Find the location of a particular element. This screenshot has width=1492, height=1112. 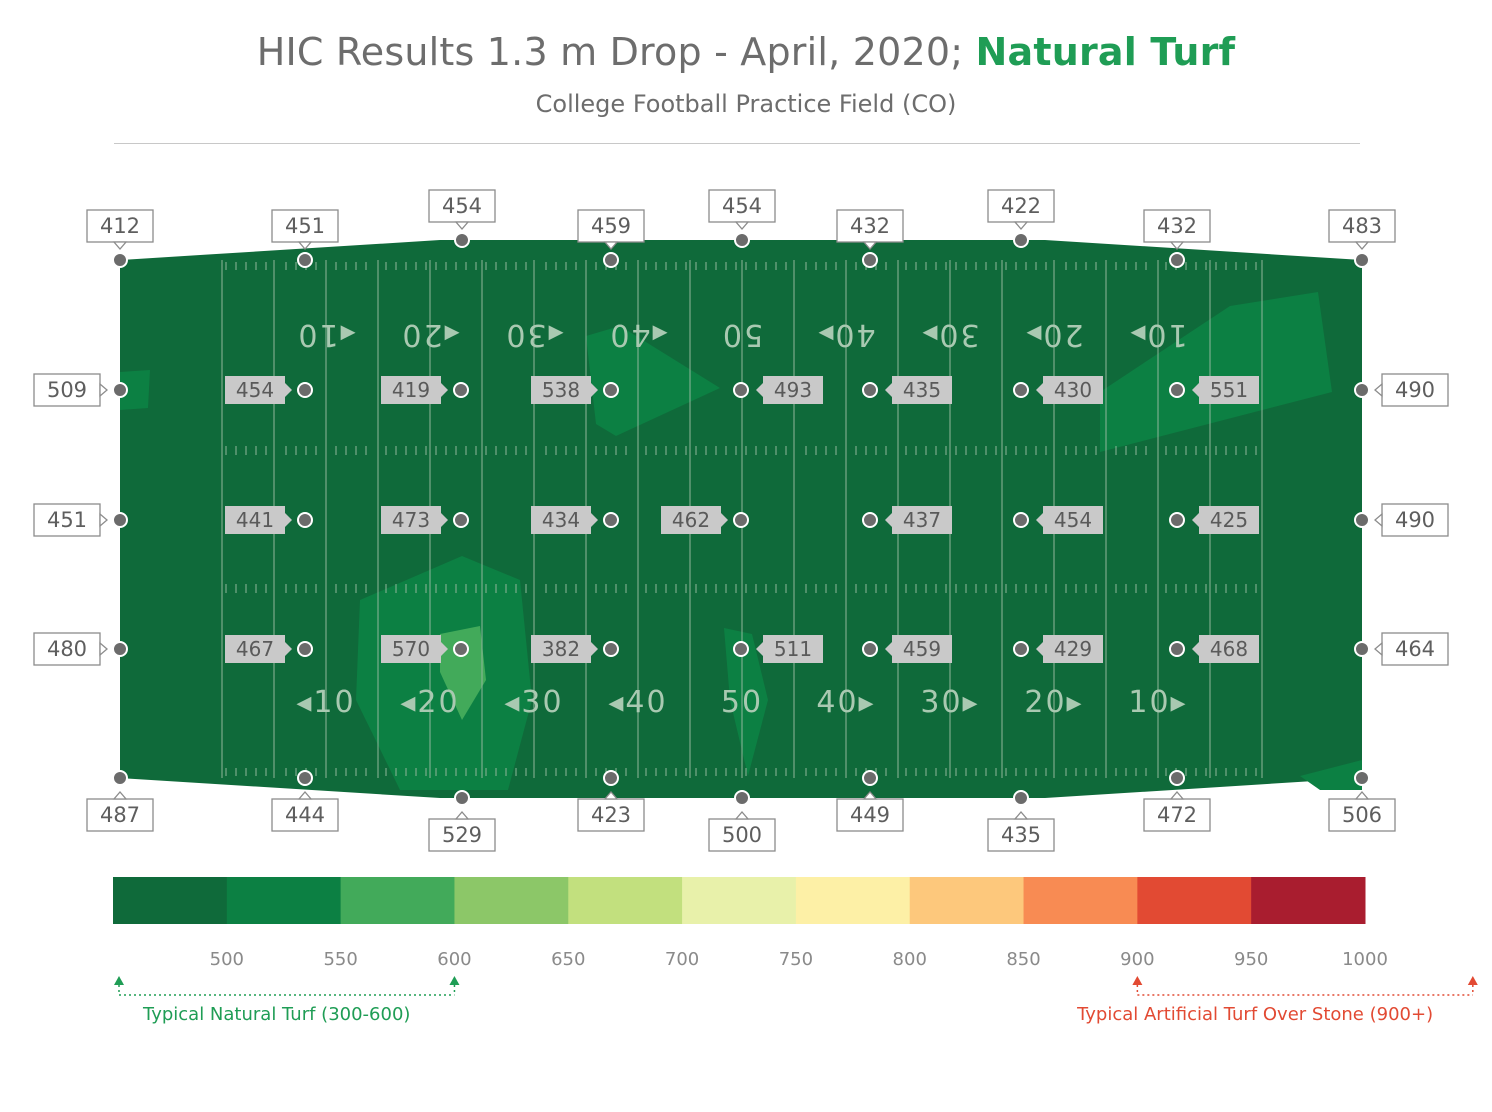

value-label: 490 is located at coordinates (1415, 390).